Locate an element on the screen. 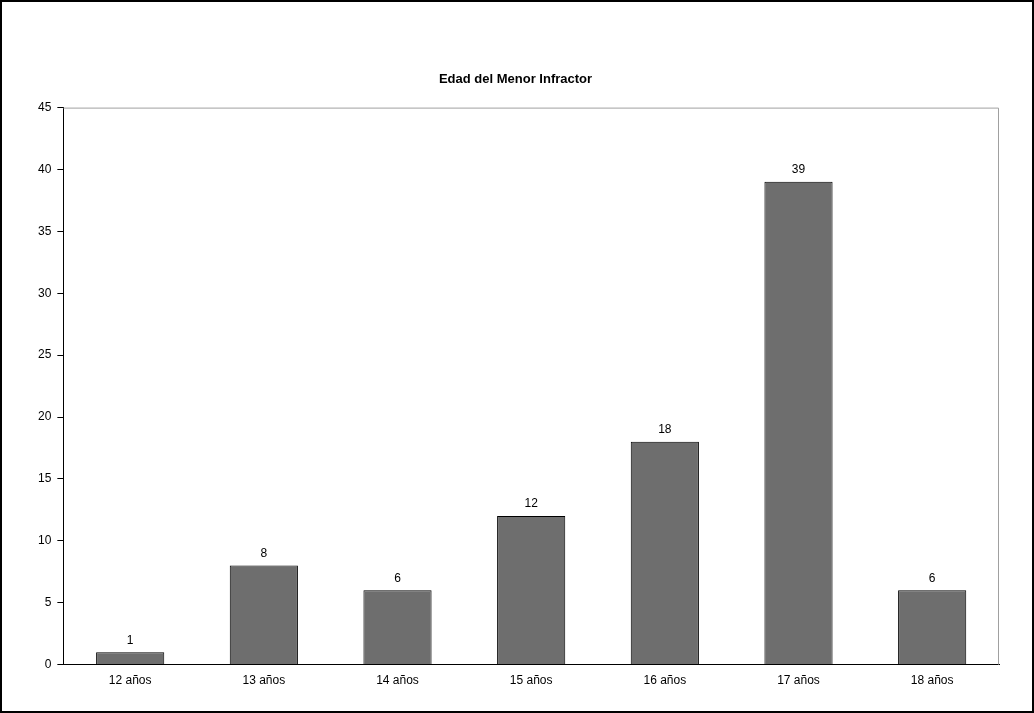 The width and height of the screenshot is (1034, 713). y-tick-label: 30 is located at coordinates (44, 292).